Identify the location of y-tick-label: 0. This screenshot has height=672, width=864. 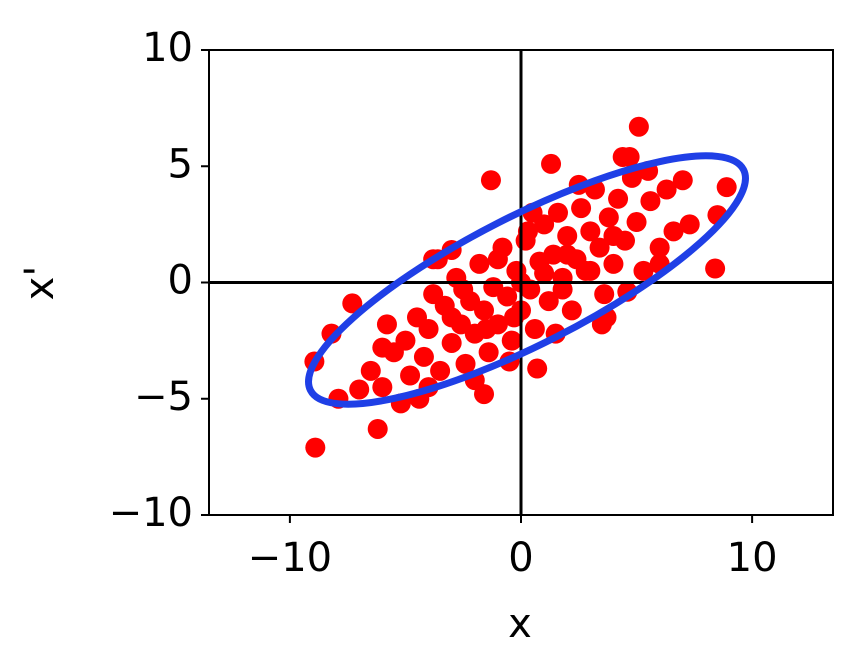
(180, 281).